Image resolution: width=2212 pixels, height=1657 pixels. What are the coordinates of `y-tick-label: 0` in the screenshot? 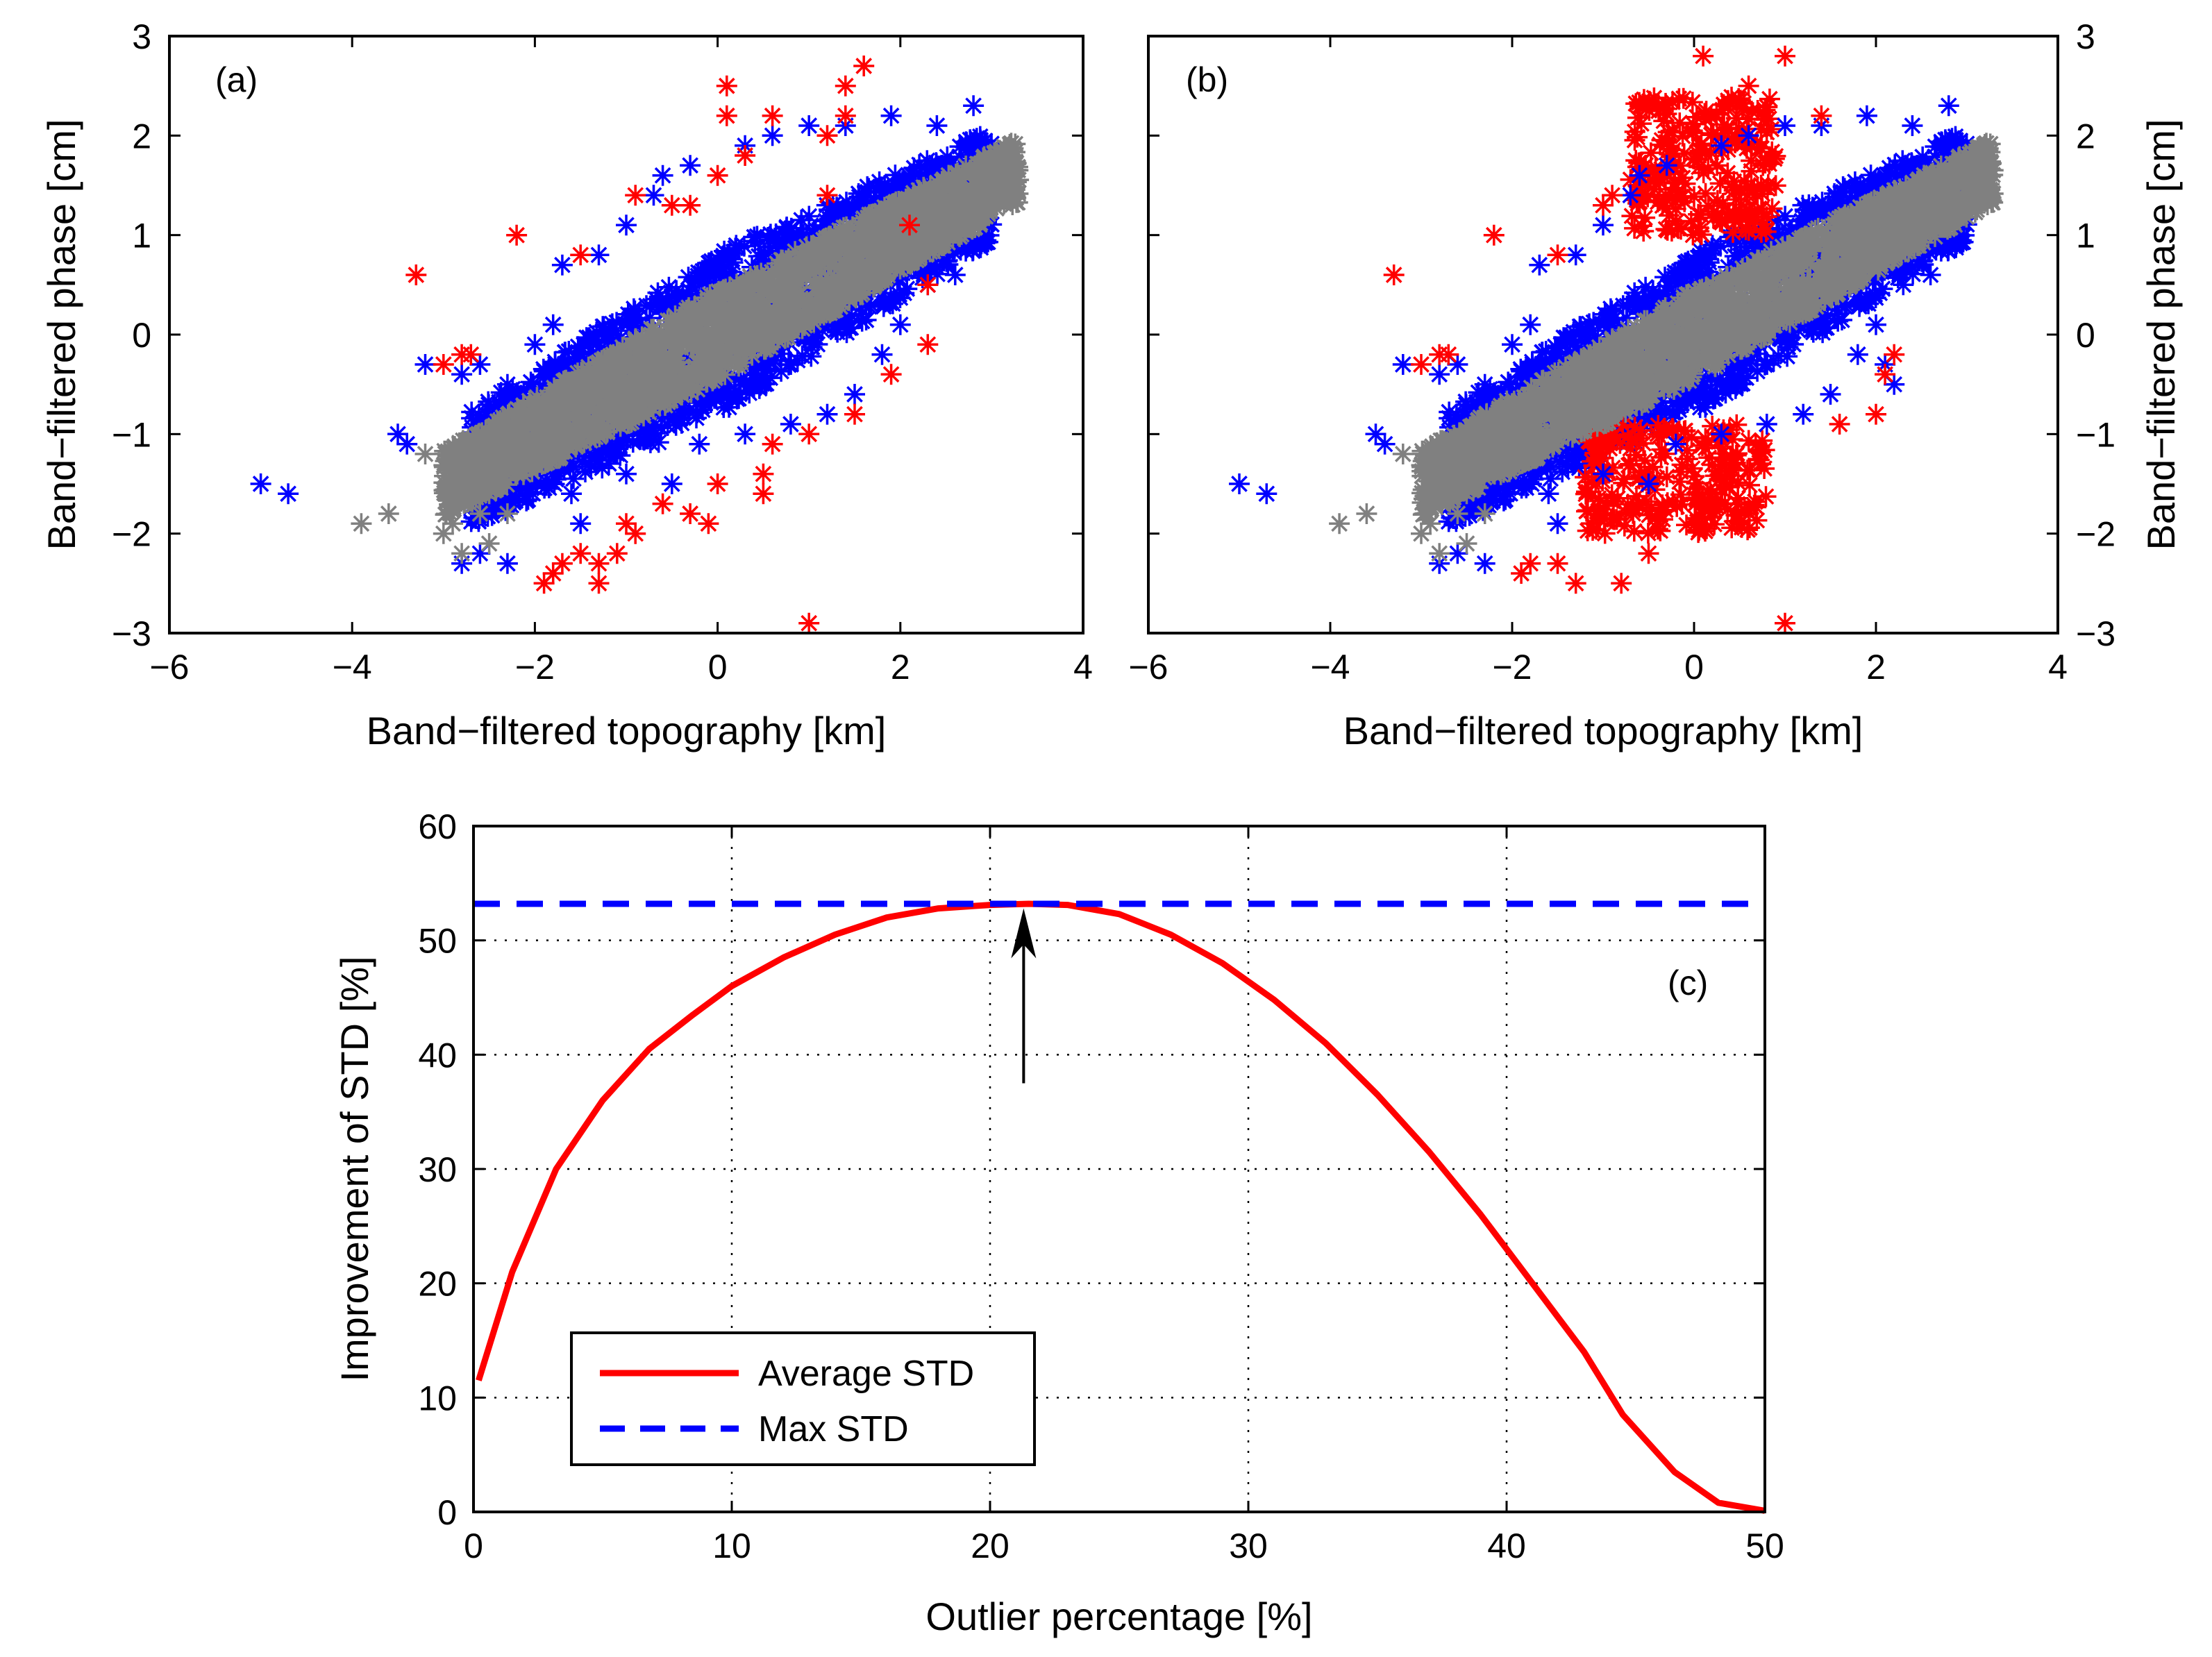 It's located at (141, 335).